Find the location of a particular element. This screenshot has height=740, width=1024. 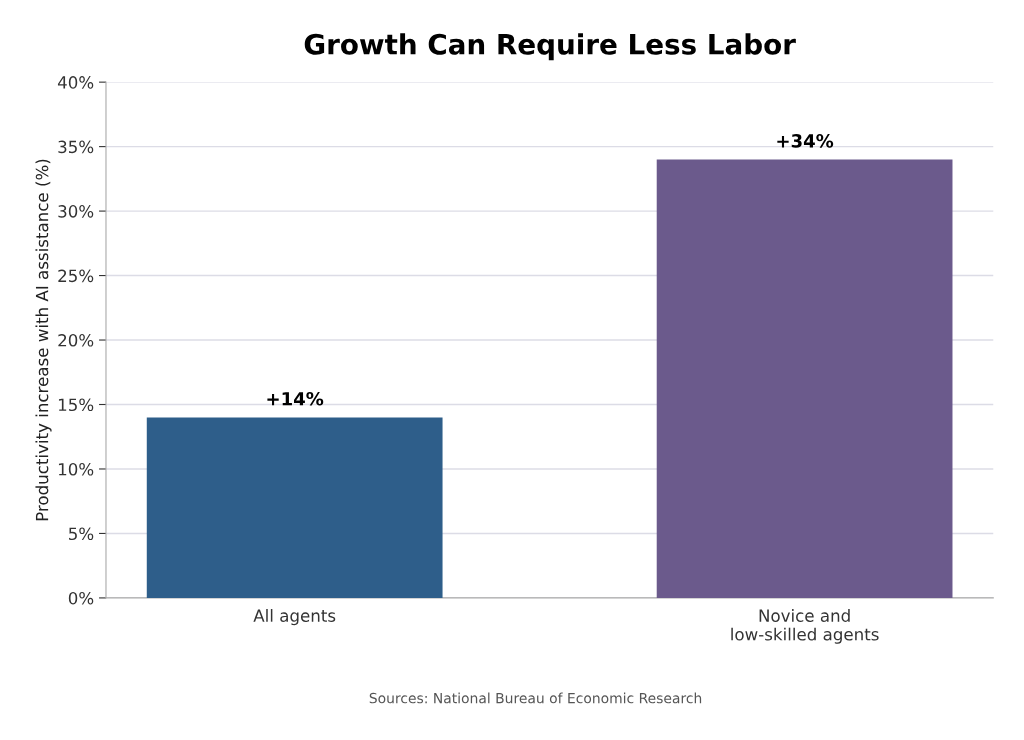

y-tick-label: 10% is located at coordinates (76, 469).